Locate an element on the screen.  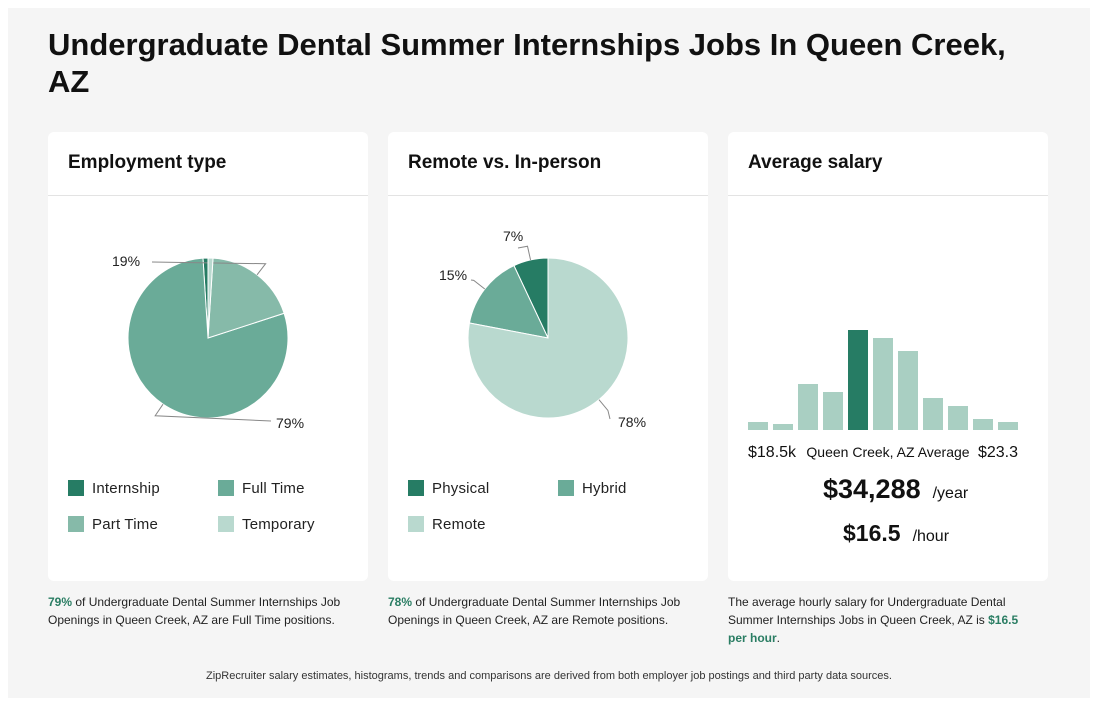
yearly-salary-unit: /year is located at coordinates (950, 493).